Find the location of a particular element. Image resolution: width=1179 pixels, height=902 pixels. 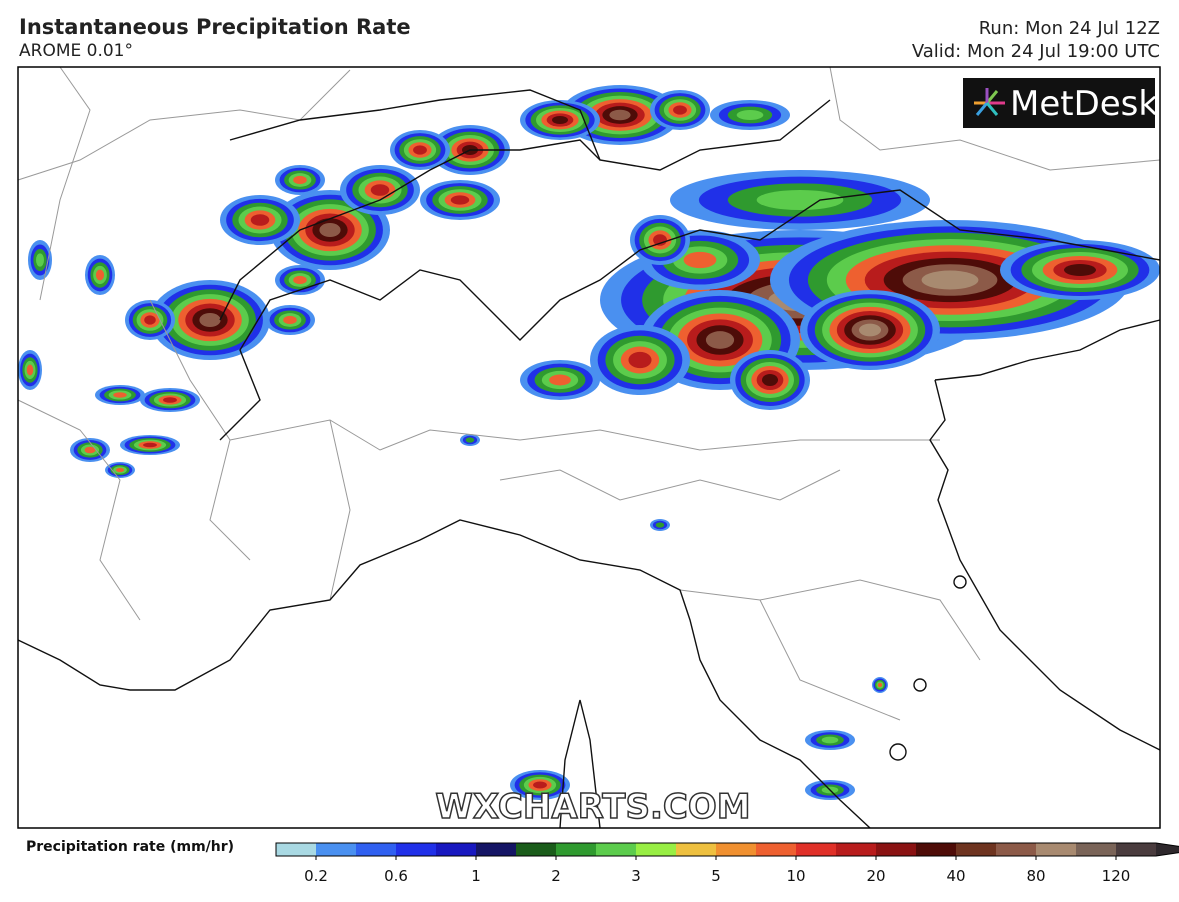

run-time: Run: Mon 24 Jul 12Z is located at coordinates (1069, 28).